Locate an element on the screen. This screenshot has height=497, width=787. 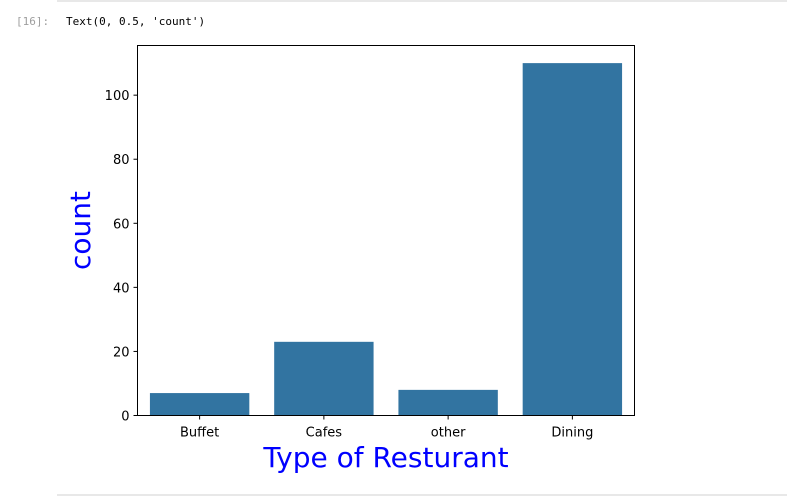
y-tick-label: 80 is located at coordinates (121, 160).